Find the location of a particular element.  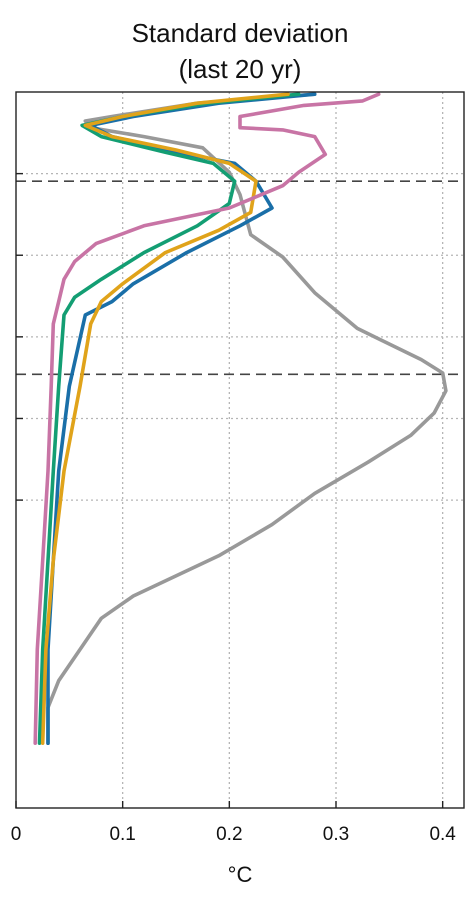

x-tick-label: 0.2 is located at coordinates (229, 834).